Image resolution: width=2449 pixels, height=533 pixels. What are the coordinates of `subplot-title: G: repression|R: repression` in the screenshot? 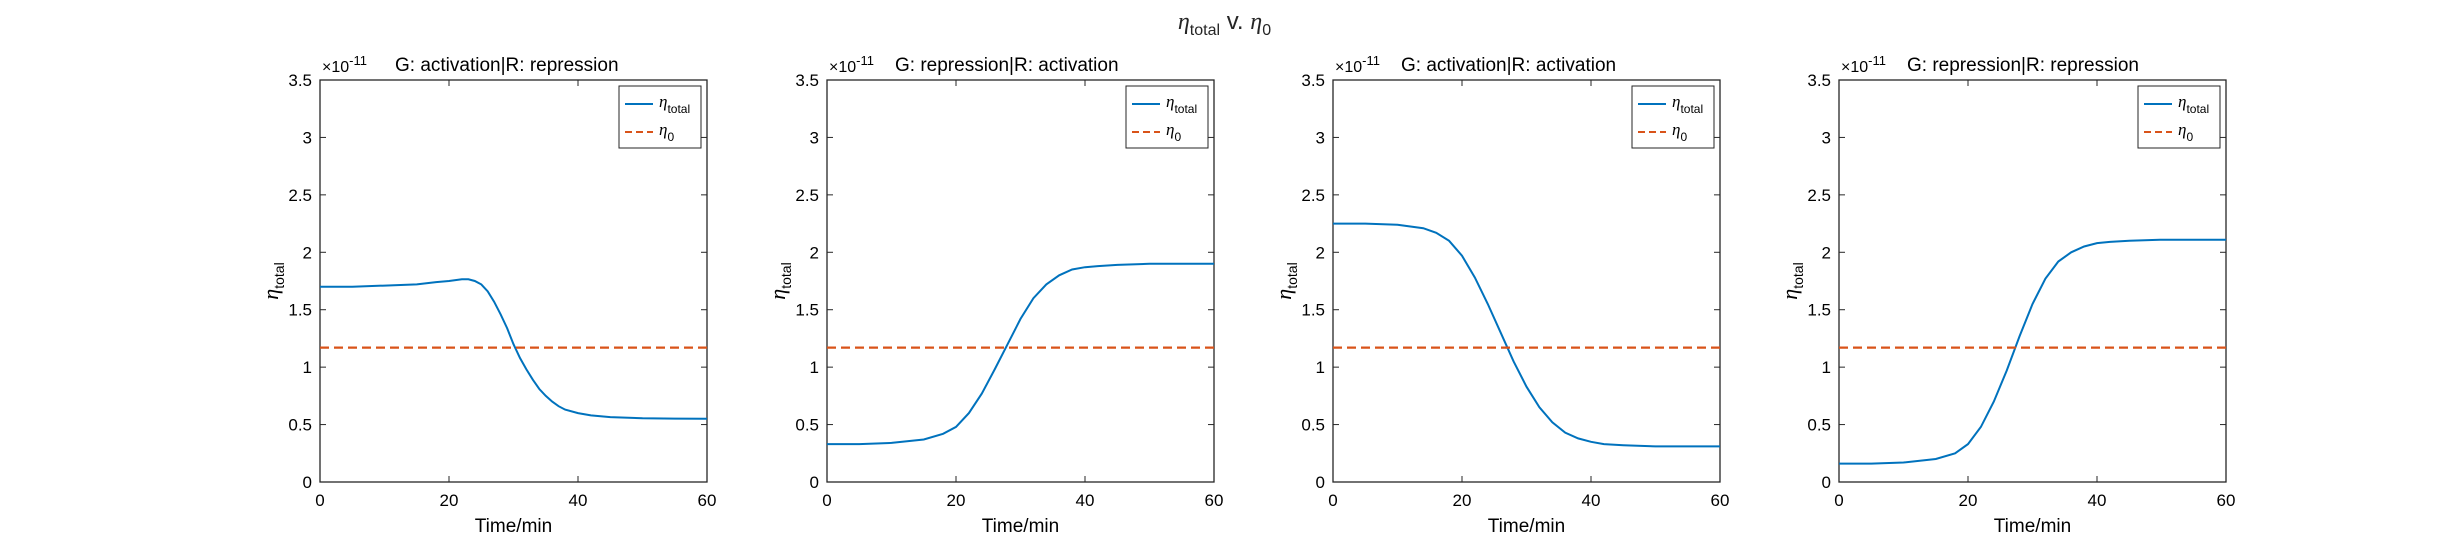 It's located at (2023, 65).